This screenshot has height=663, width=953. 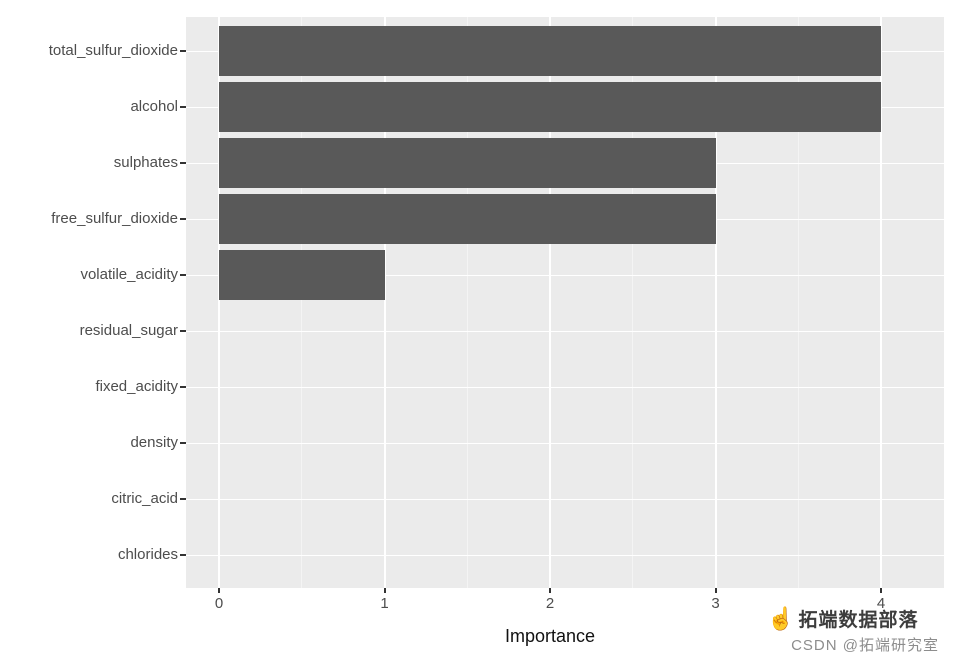 I want to click on watermark-brand-text: 拓端数据部落, so click(x=858, y=620).